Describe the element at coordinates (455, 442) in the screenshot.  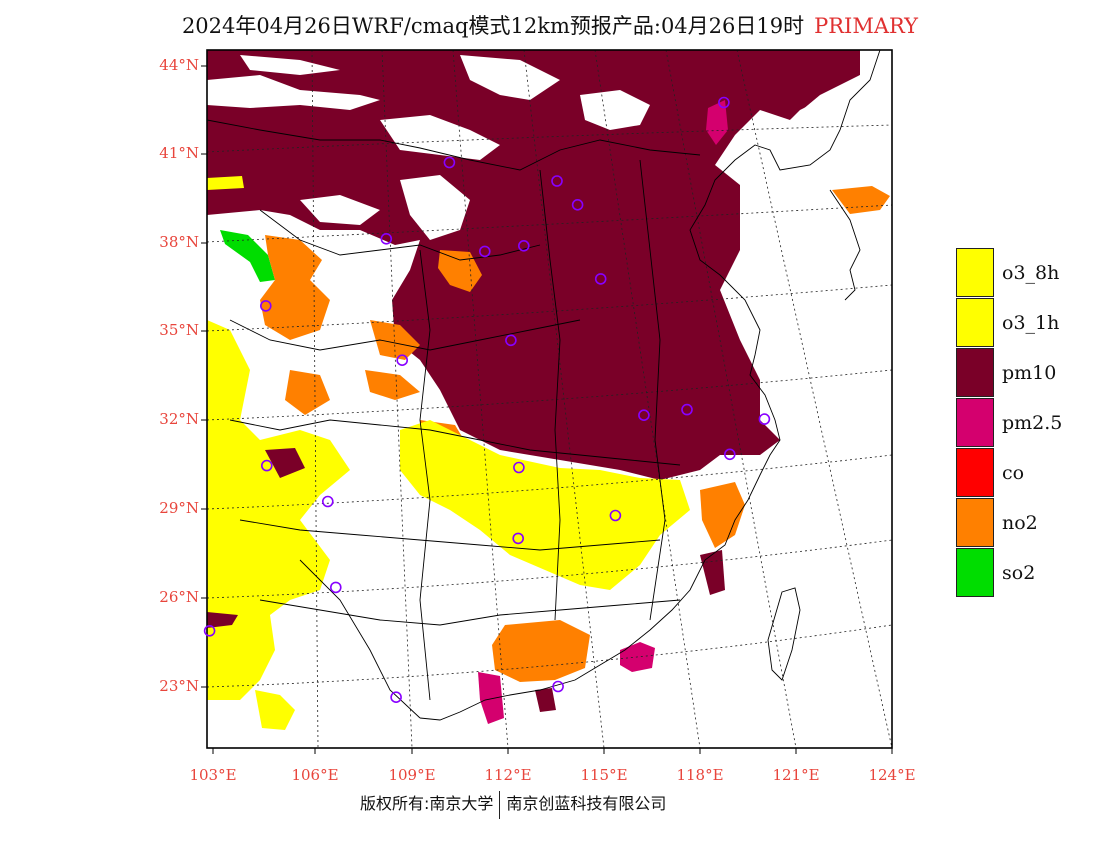
I see `border-yangtze` at that location.